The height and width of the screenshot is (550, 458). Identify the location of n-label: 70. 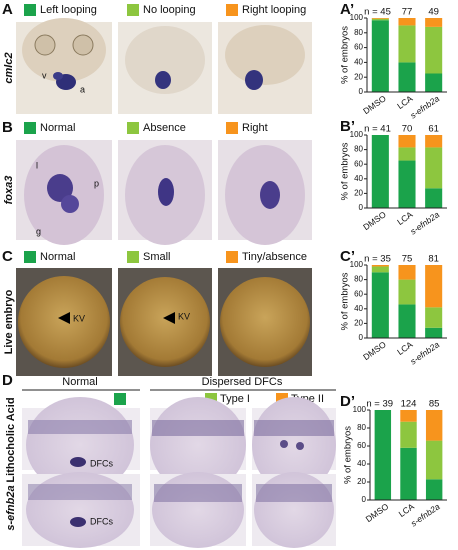
(407, 129).